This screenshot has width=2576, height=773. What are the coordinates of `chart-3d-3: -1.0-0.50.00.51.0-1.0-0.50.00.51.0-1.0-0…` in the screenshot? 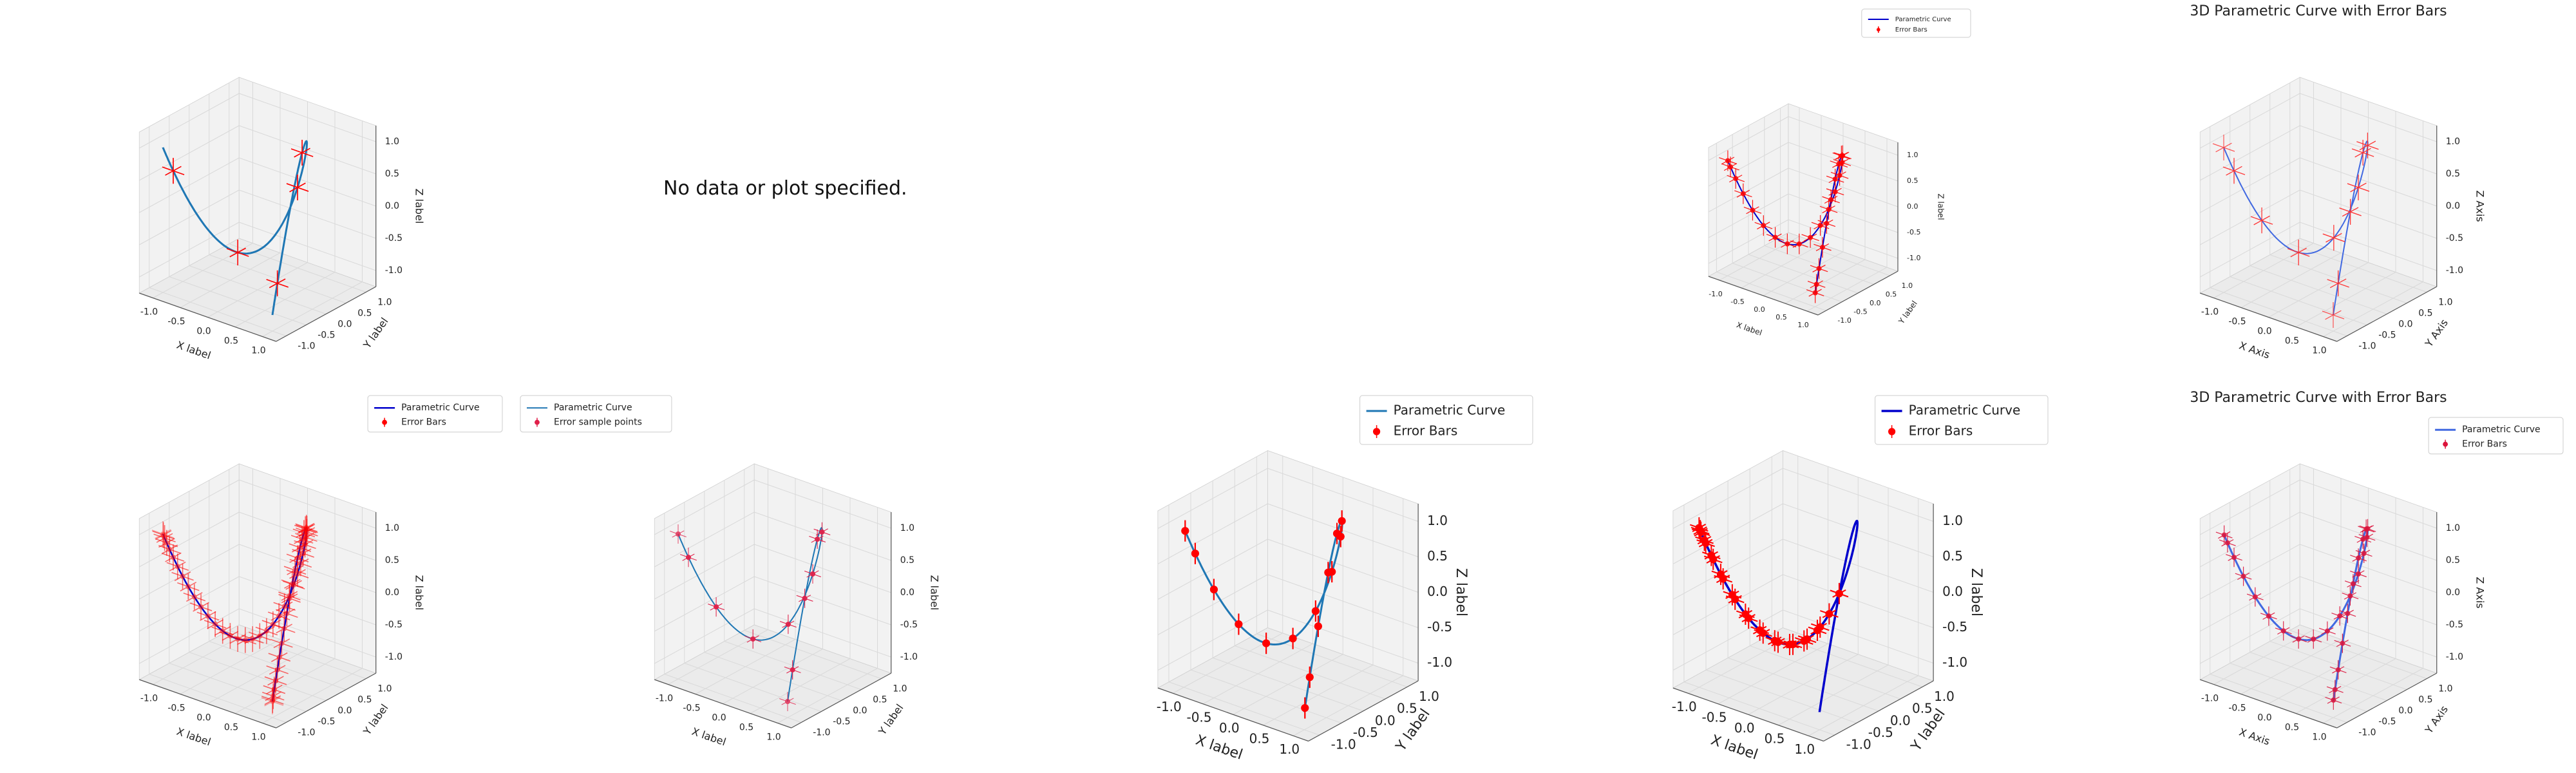 It's located at (1839, 173).